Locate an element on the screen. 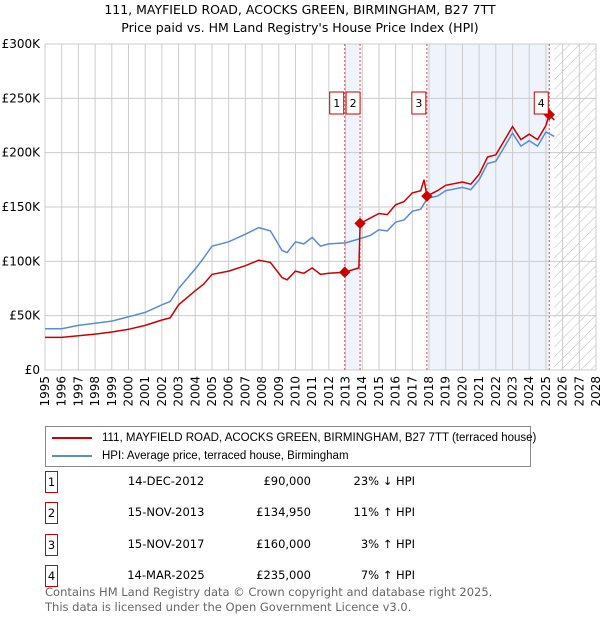 The image size is (600, 620). x-tick-label: 2025 is located at coordinates (546, 391).